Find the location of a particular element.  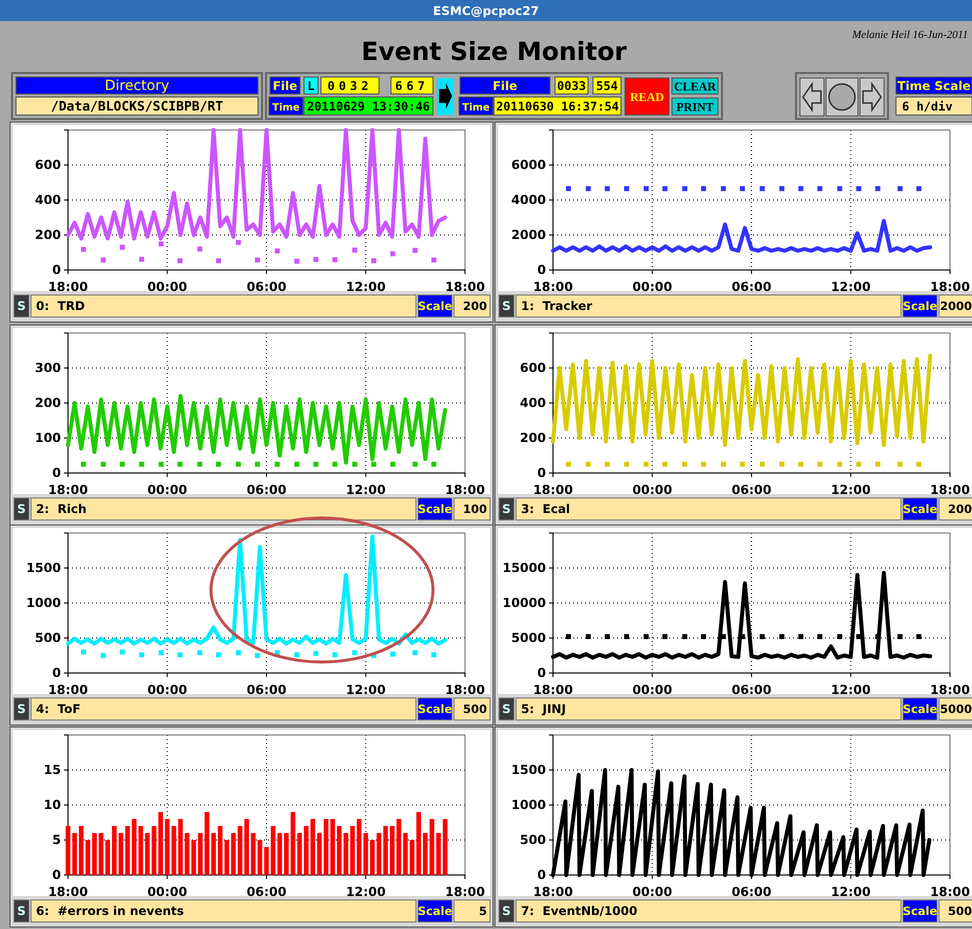

y-tick-label: 500 is located at coordinates (533, 839).